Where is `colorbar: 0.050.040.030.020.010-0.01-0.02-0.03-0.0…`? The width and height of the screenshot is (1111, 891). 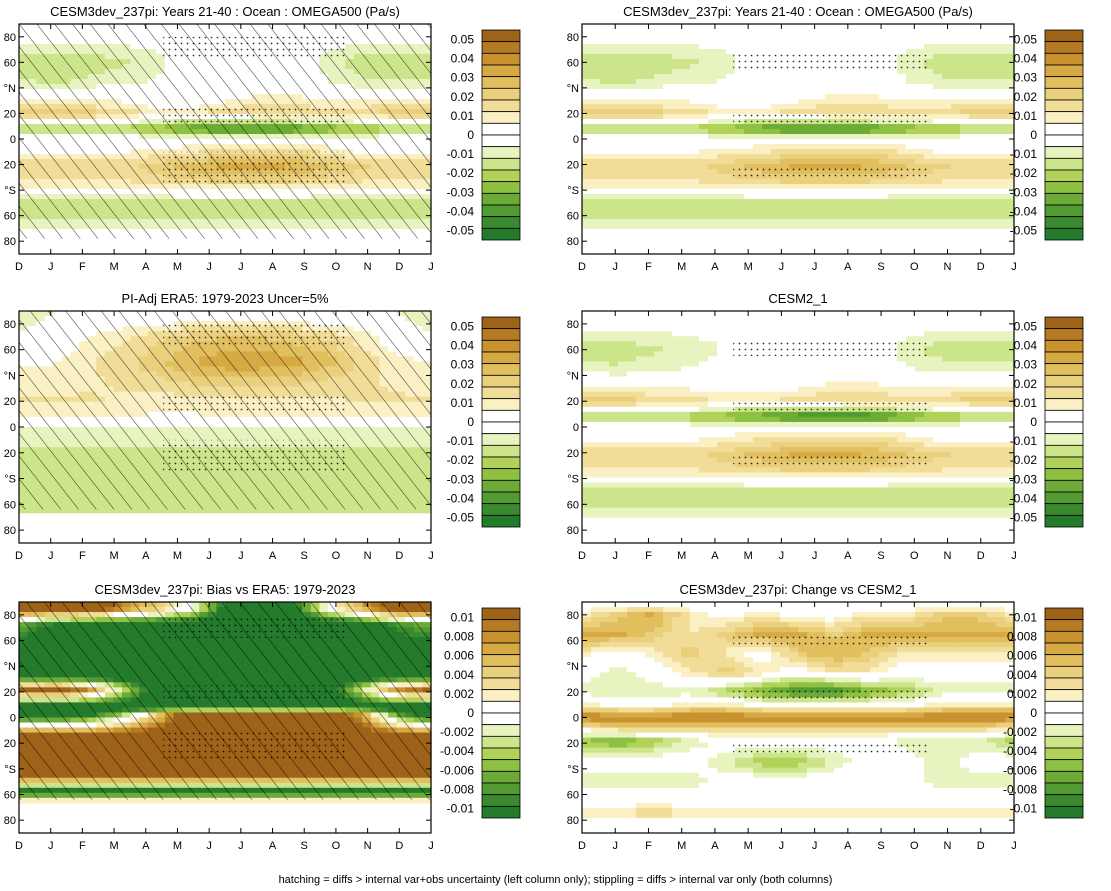 colorbar: 0.050.040.030.020.010-0.01-0.02-0.03-0.0… is located at coordinates (1047, 135).